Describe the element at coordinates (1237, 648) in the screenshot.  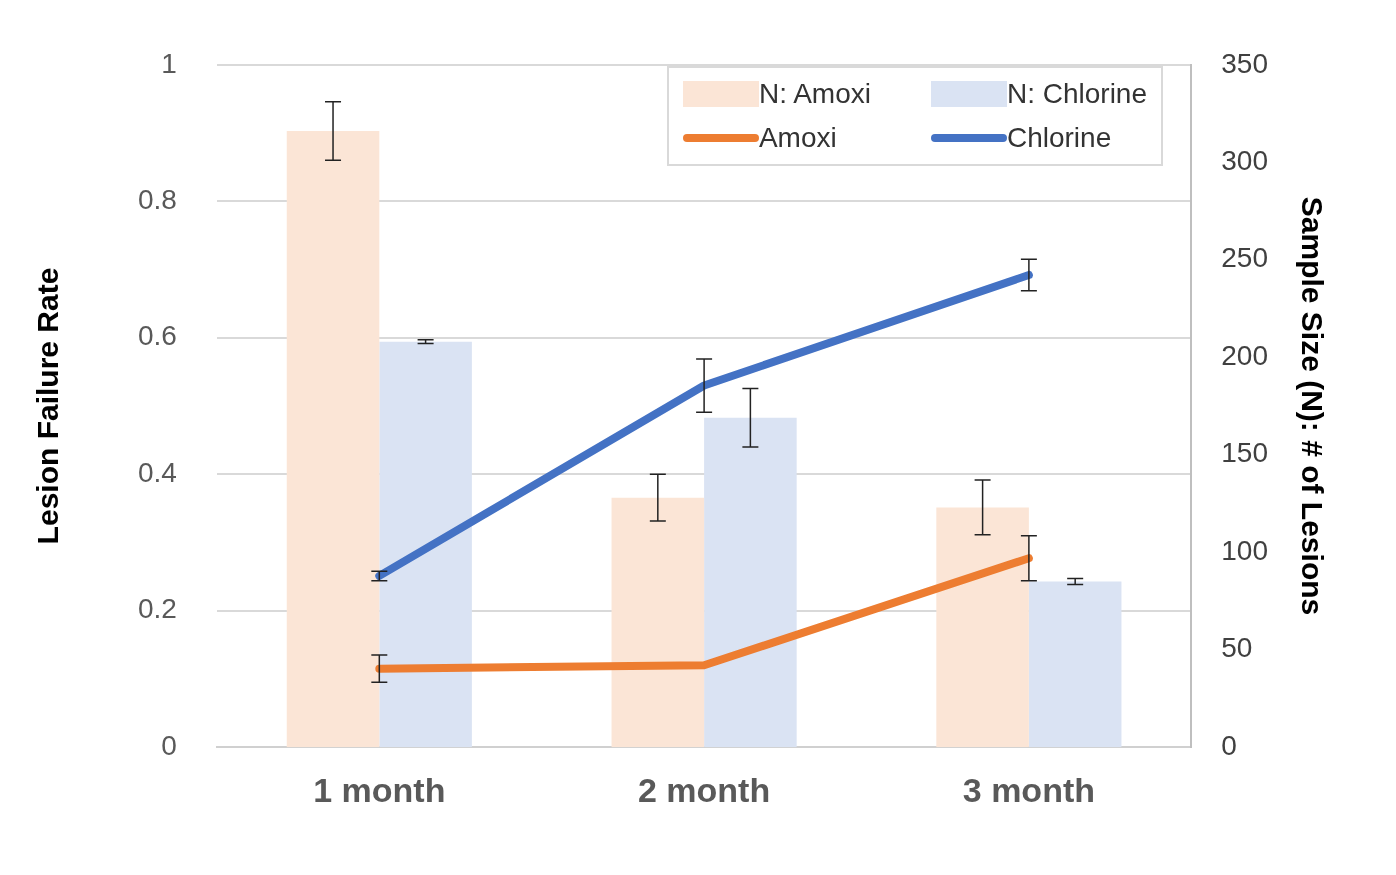
I see `y2-tick-label: 50` at that location.